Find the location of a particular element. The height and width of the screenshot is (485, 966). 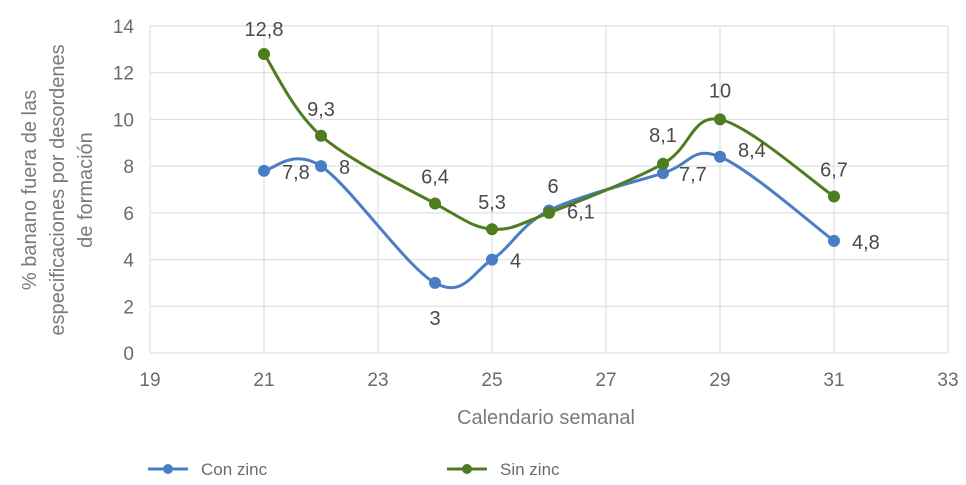

data-label: 9,3 is located at coordinates (321, 110).